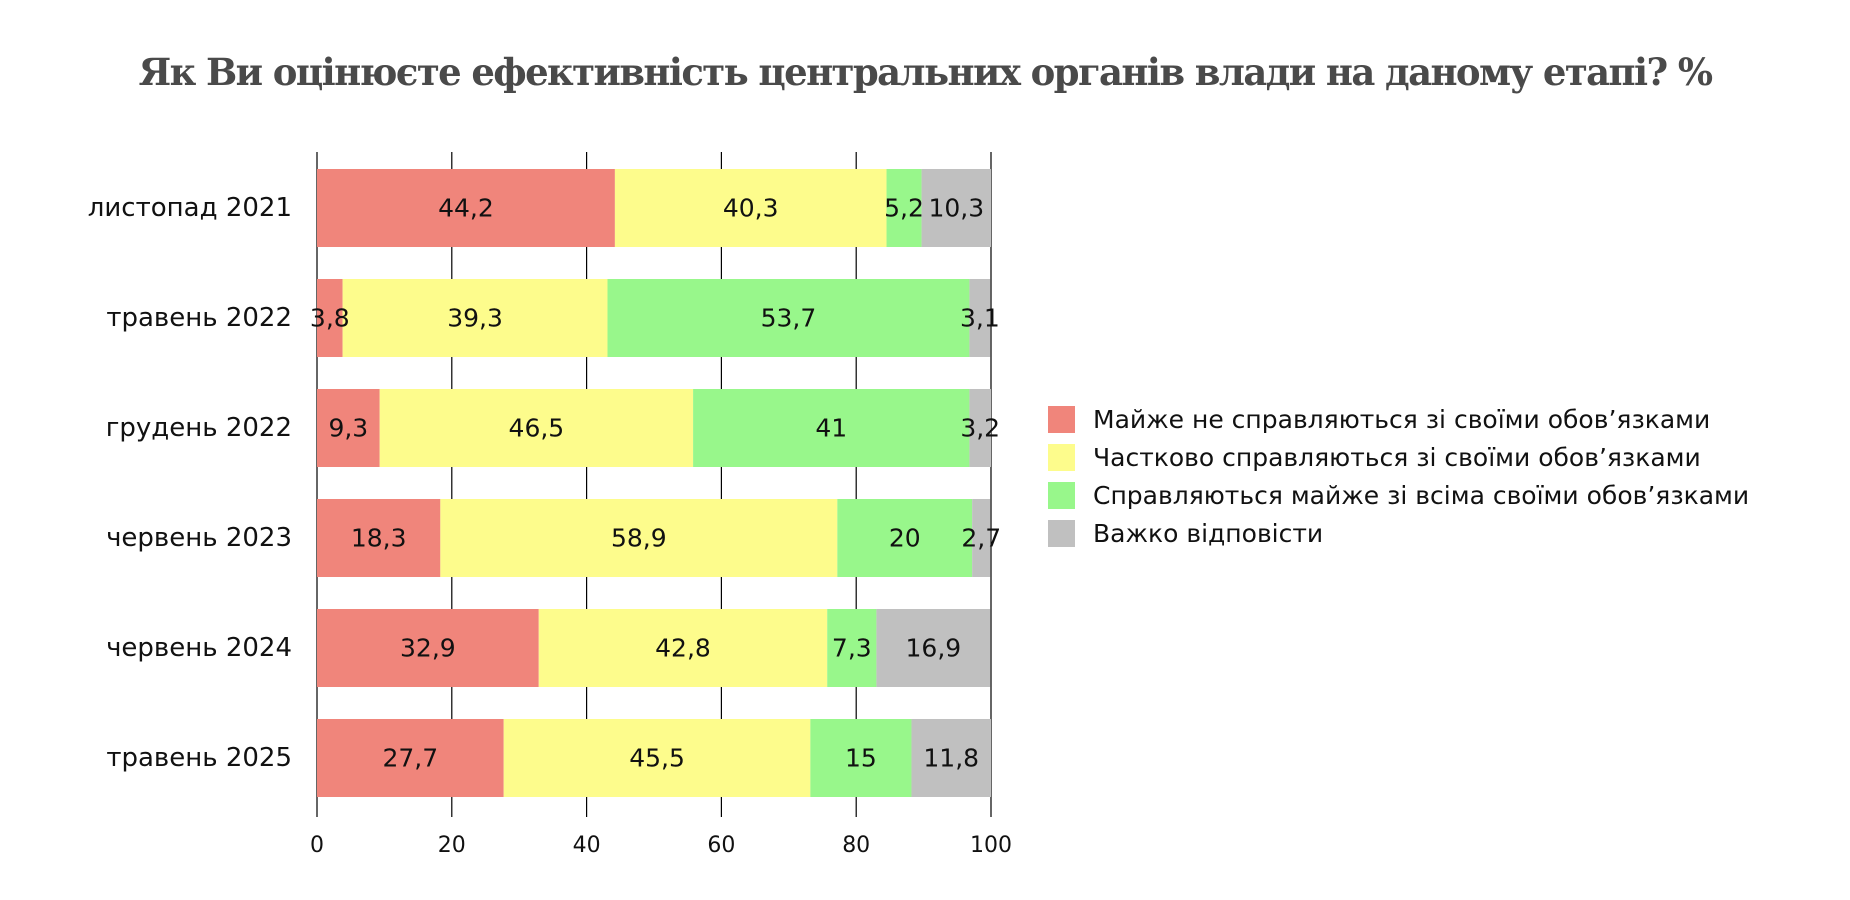  What do you see at coordinates (199, 318) in the screenshot?
I see `category-label: травень 2022` at bounding box center [199, 318].